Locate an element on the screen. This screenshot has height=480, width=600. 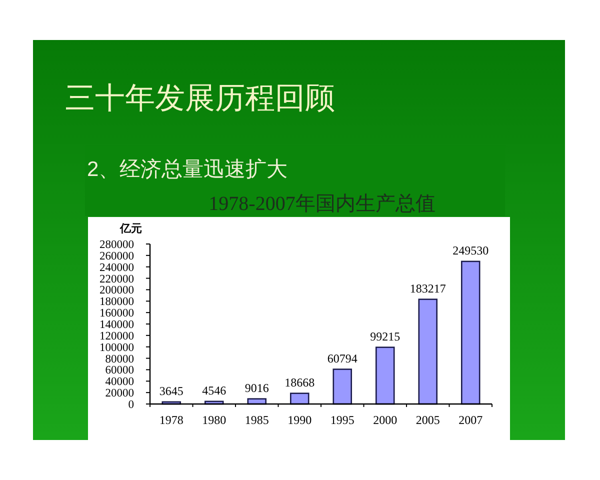
y-tick-label: 0 is located at coordinates (131, 405).